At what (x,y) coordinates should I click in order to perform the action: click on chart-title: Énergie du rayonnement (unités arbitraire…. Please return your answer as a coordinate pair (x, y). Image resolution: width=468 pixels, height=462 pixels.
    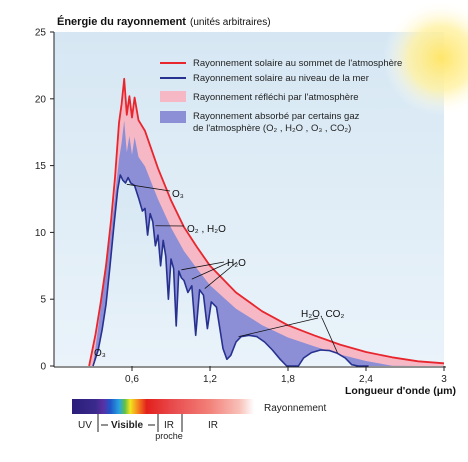
    Looking at the image, I should click on (164, 21).